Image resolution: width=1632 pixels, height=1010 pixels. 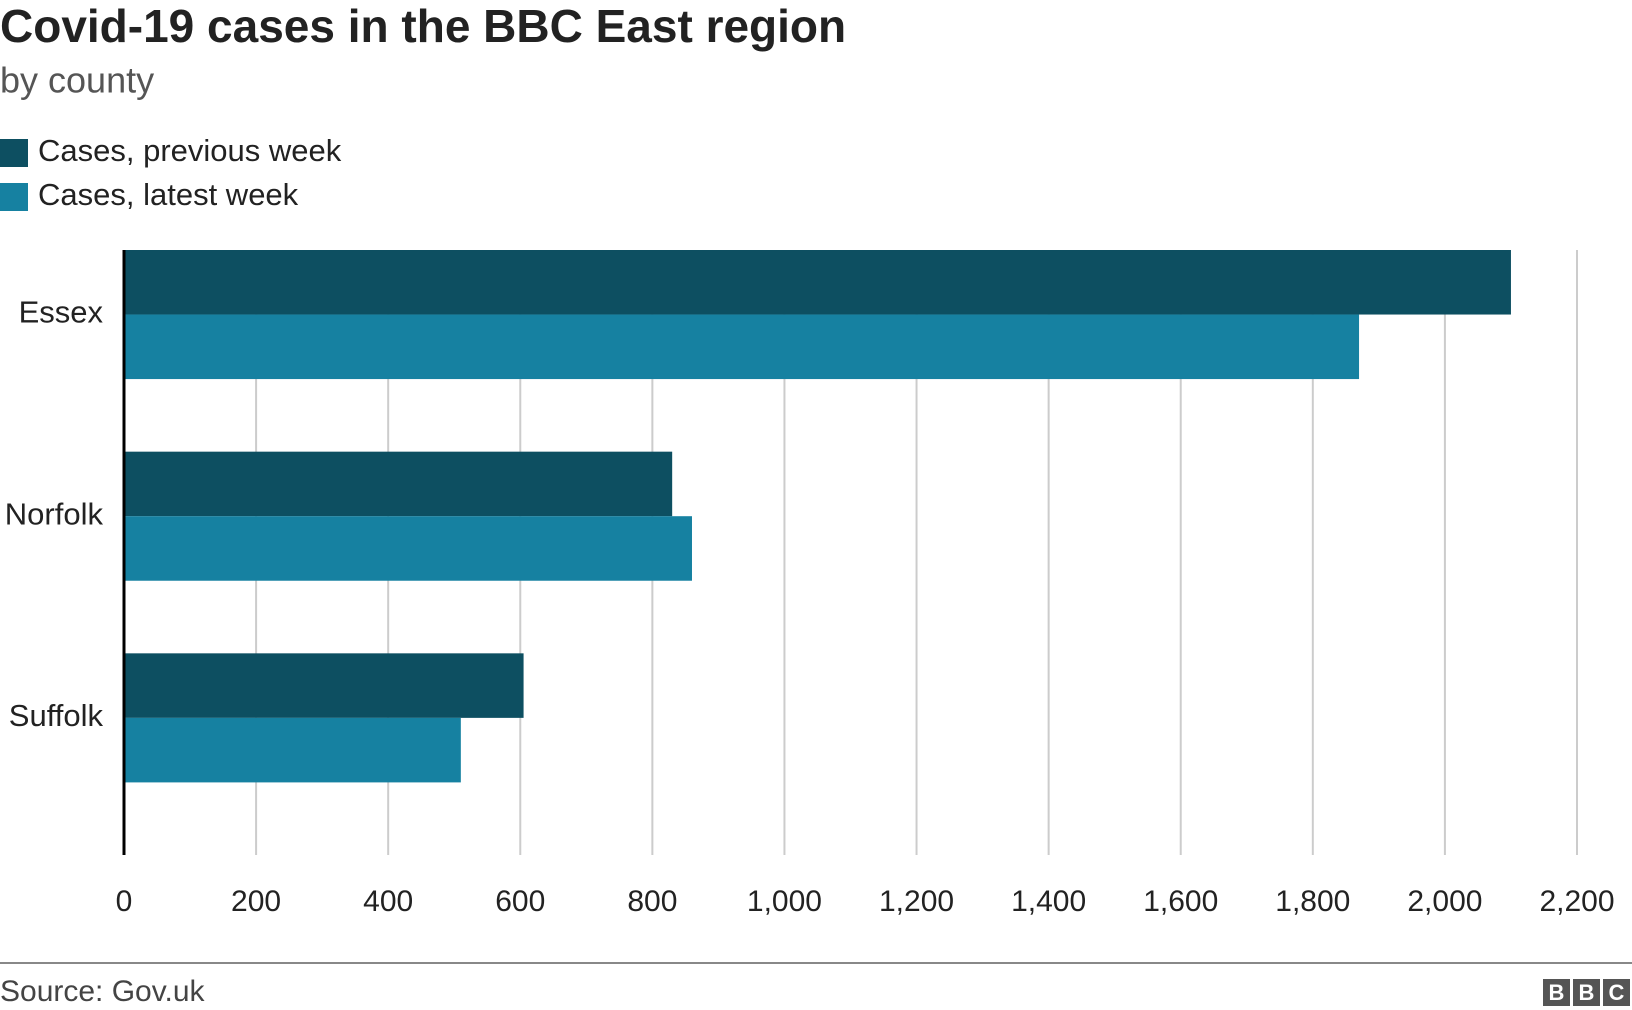 I want to click on chart-subtitle: by county, so click(x=77, y=80).